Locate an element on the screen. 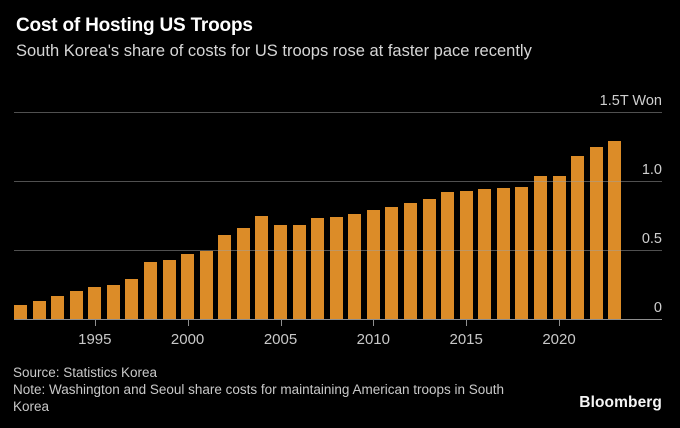  x-tick-2015 is located at coordinates (467, 323).